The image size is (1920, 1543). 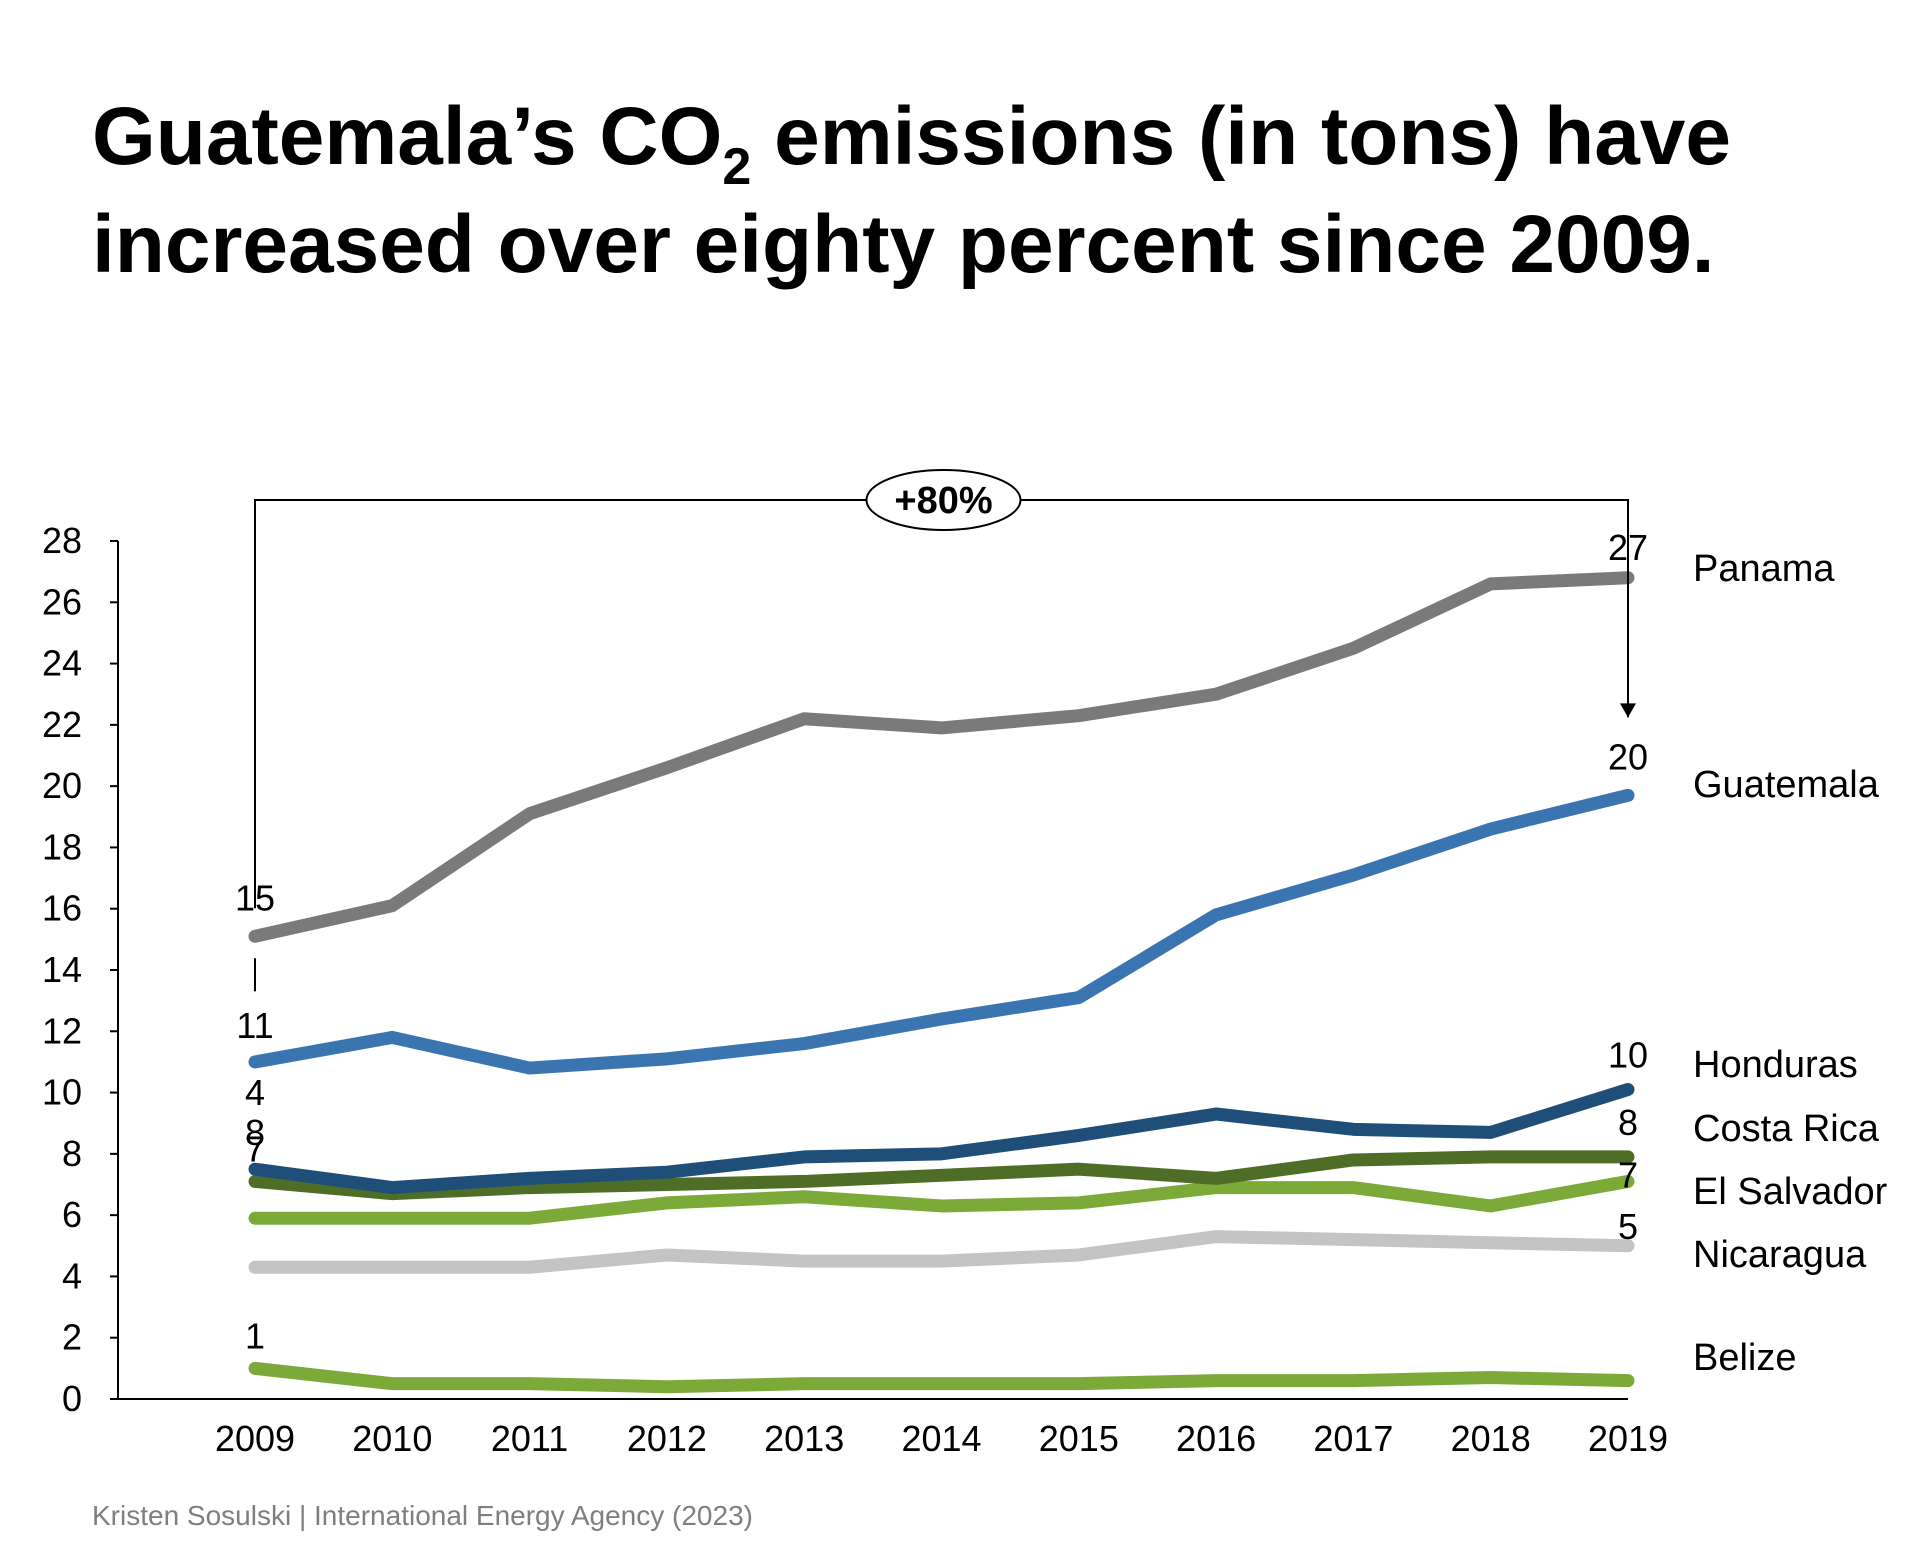 What do you see at coordinates (941, 1252) in the screenshot?
I see `series-line-nicaragua` at bounding box center [941, 1252].